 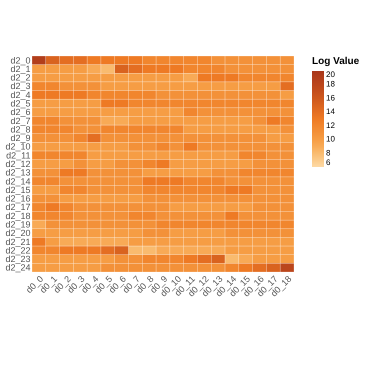 I want to click on color-bar-label: 18, so click(x=331, y=84).